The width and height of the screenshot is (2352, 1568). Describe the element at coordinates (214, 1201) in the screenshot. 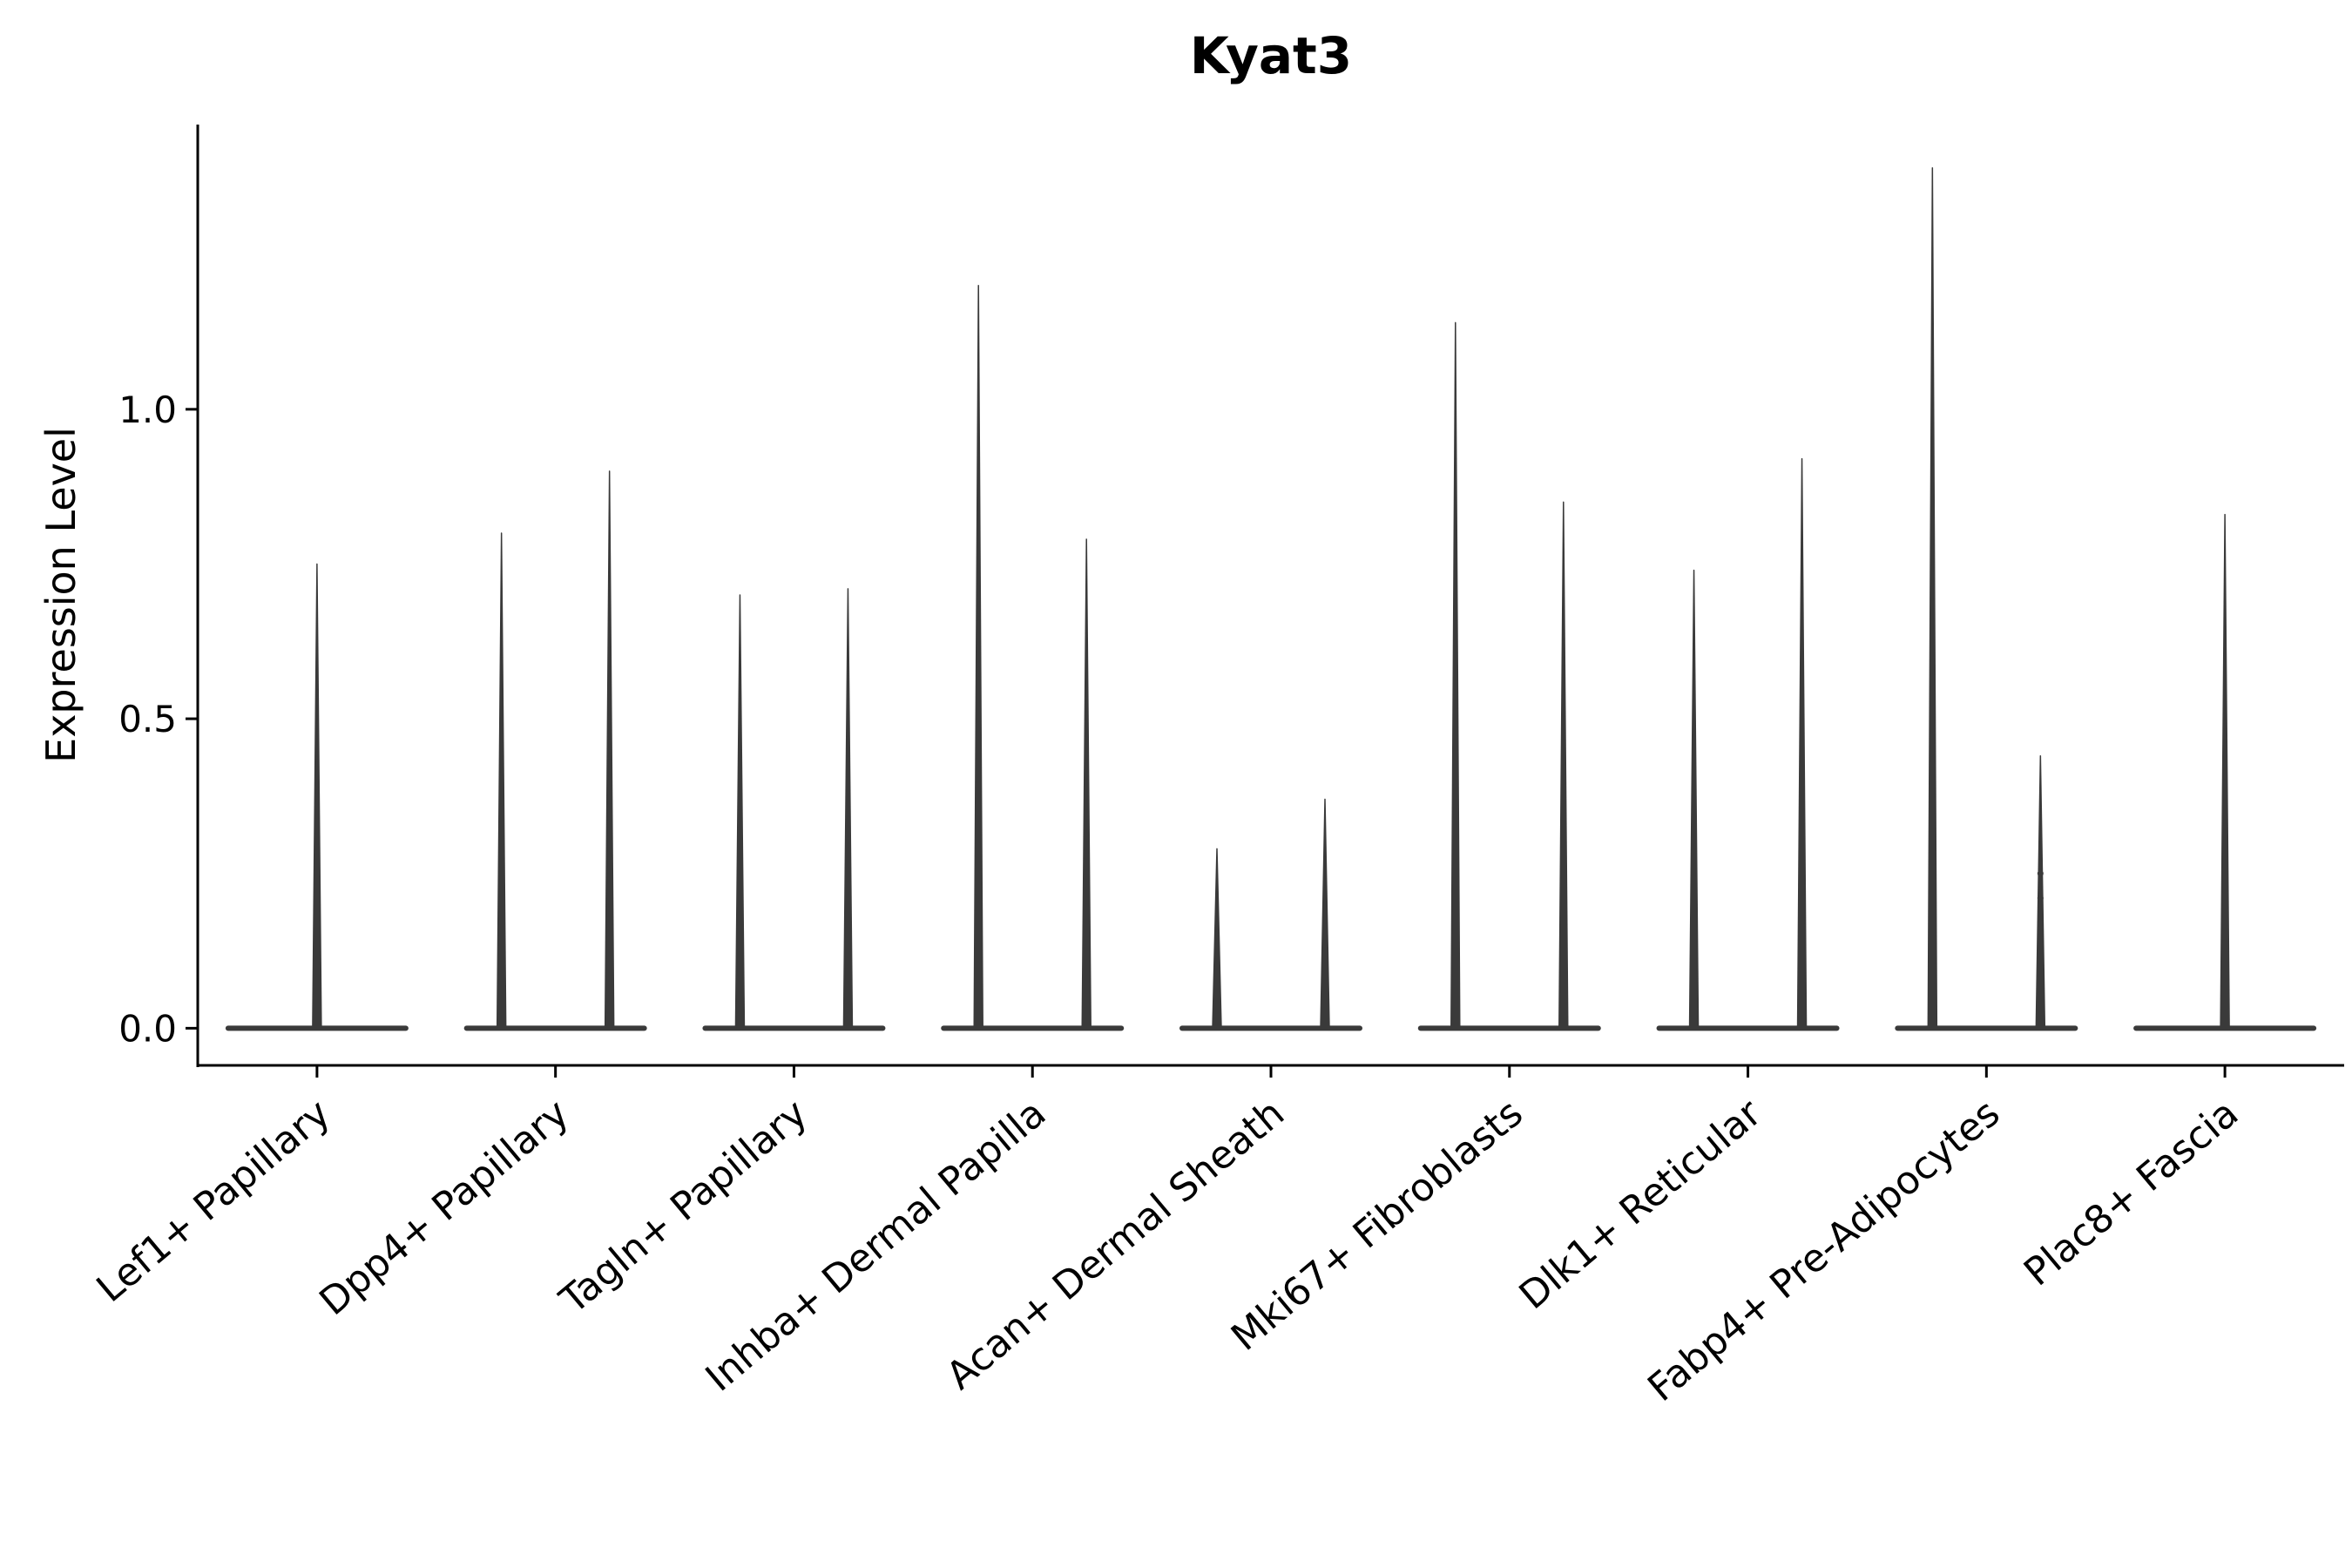

I see `x-category-label: Lef1+ Papillary` at that location.